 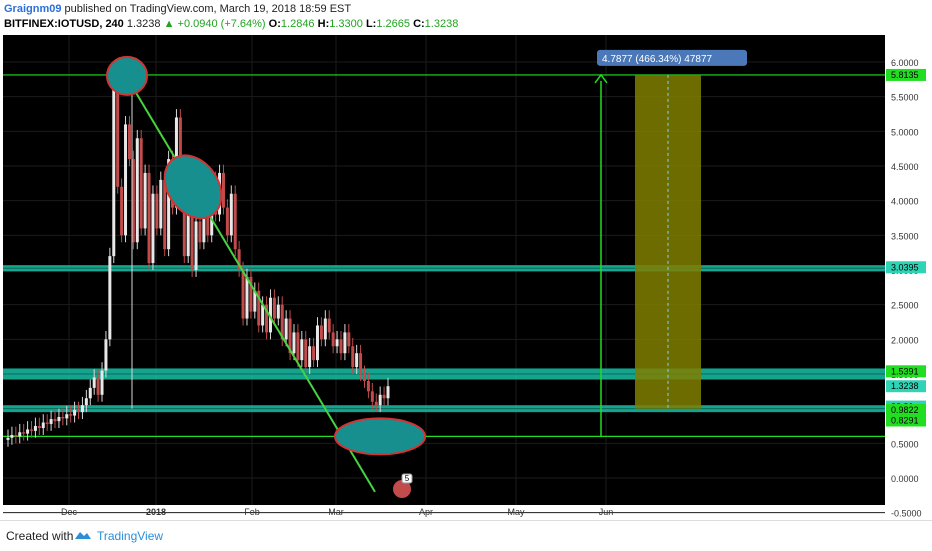 I want to click on y-tick-label: -0.5000, so click(x=906, y=514).